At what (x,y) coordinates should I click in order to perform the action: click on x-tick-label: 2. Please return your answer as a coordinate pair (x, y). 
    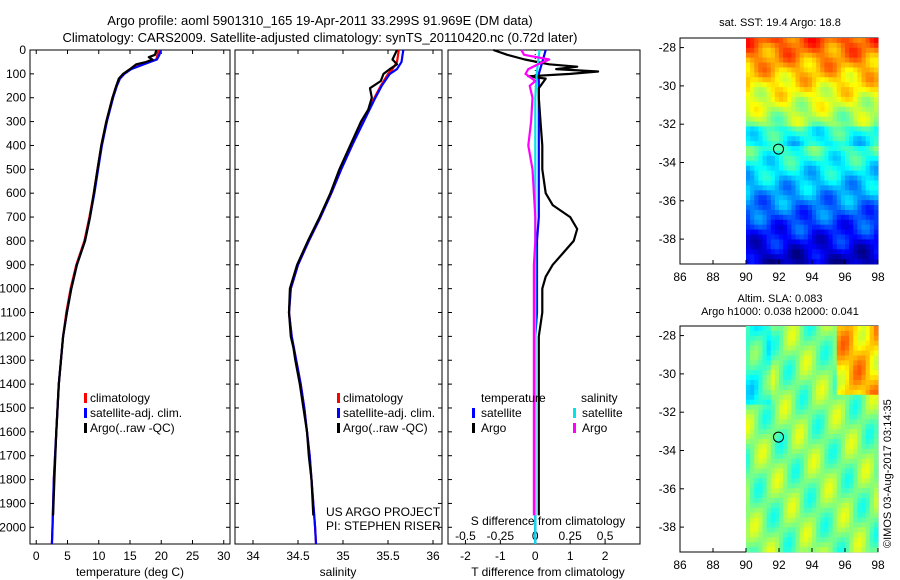
    Looking at the image, I should click on (605, 556).